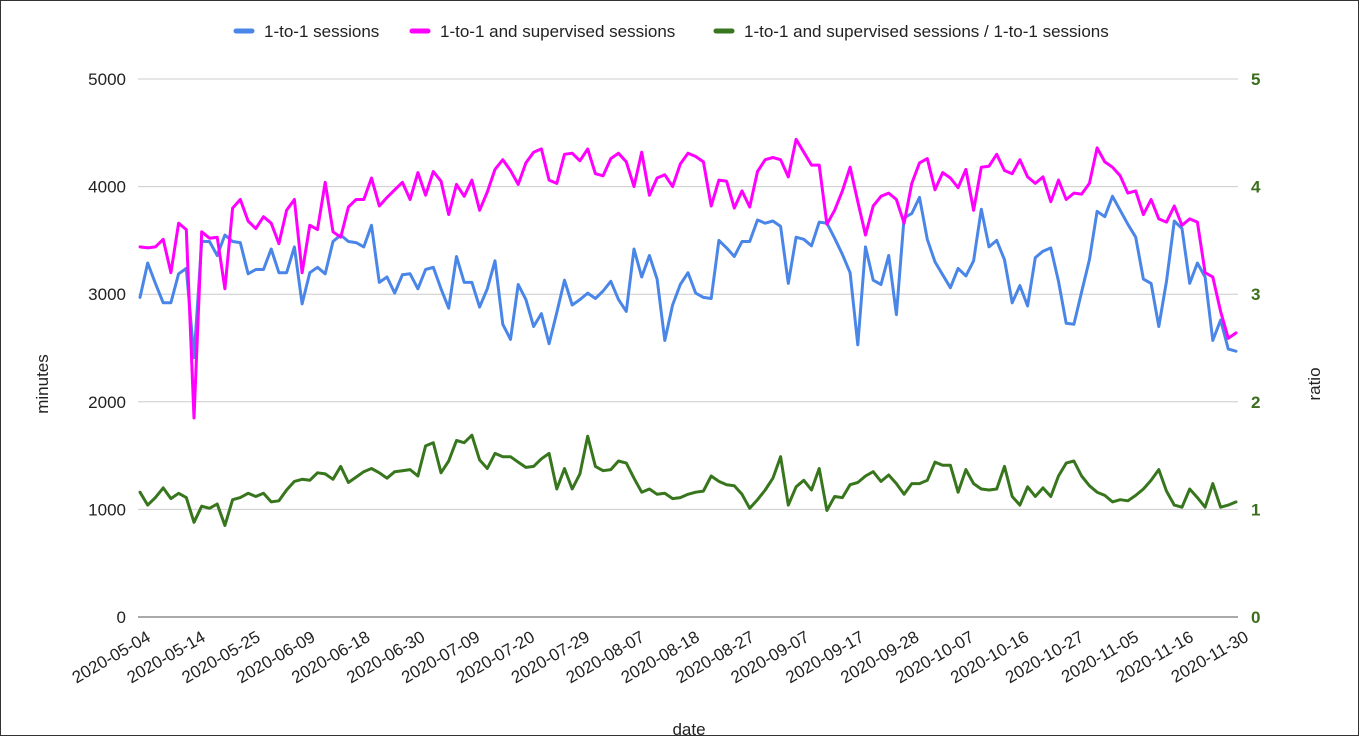 This screenshot has width=1363, height=740. Describe the element at coordinates (688, 729) in the screenshot. I see `x-axis-title: date` at that location.